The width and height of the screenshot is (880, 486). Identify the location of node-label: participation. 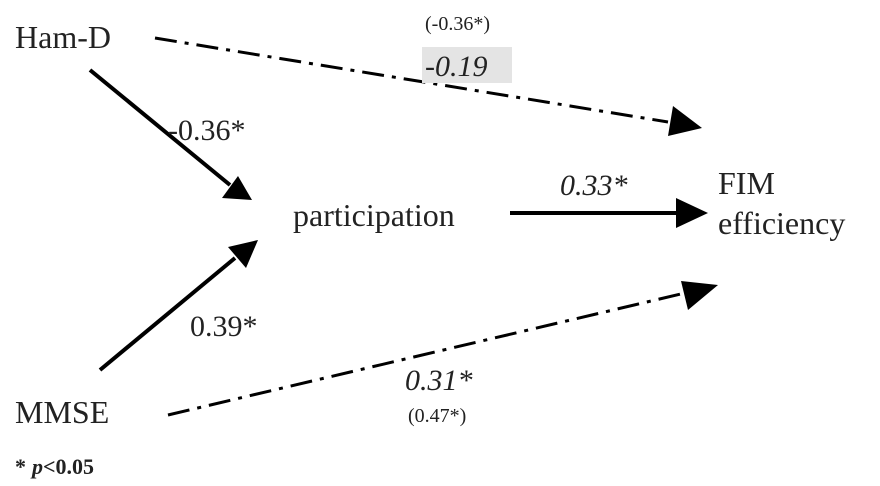
(374, 215).